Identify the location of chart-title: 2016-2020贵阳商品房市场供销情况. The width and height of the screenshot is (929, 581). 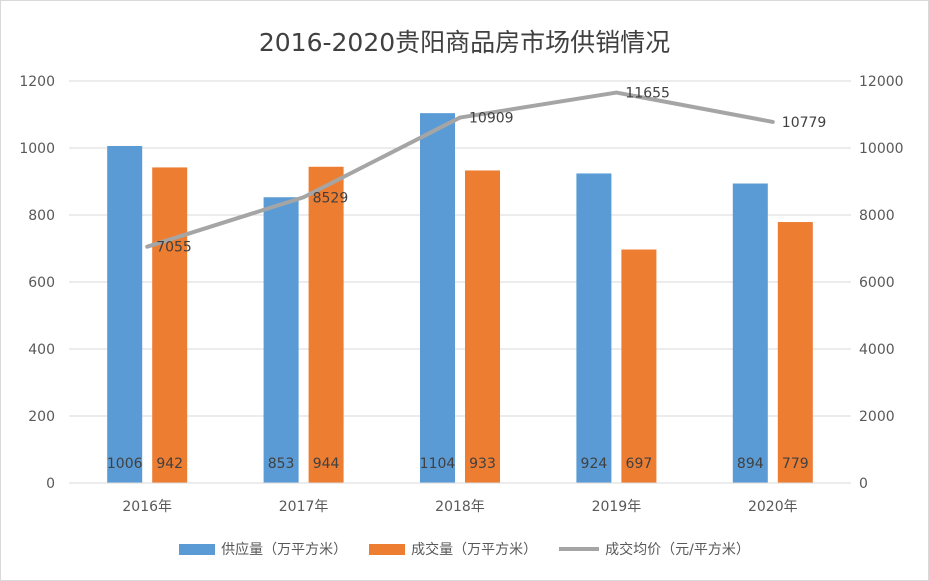
(464, 42).